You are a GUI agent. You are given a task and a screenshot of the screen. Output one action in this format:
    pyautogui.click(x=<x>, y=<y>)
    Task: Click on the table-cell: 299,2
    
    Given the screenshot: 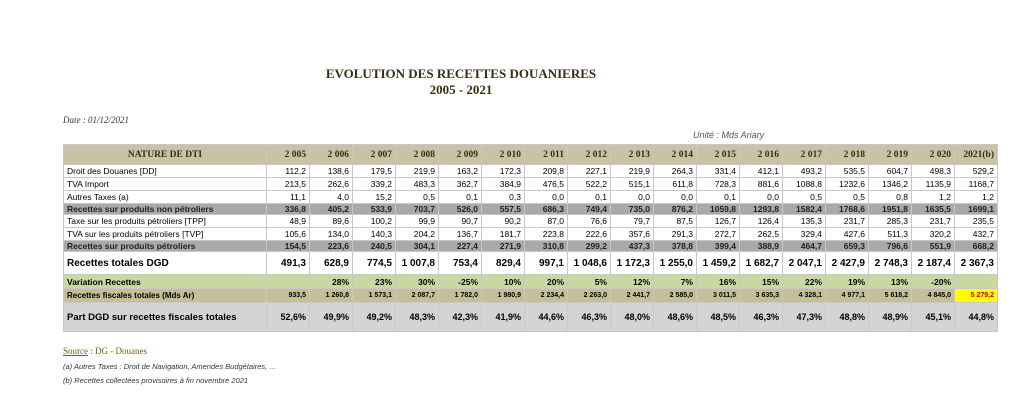 What is the action you would take?
    pyautogui.click(x=589, y=246)
    